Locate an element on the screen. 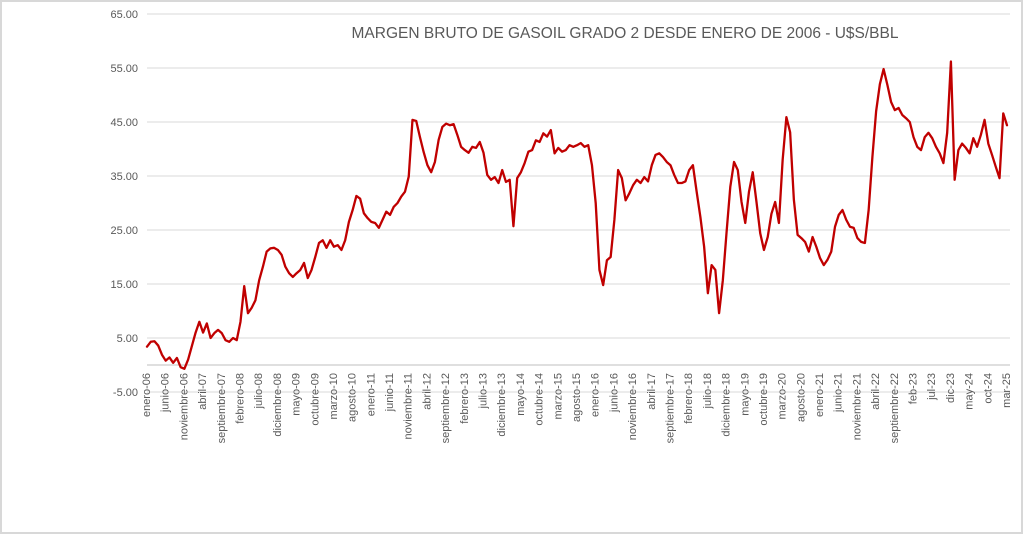 Image resolution: width=1023 pixels, height=537 pixels. x-tick-label: febrero-13 is located at coordinates (465, 398).